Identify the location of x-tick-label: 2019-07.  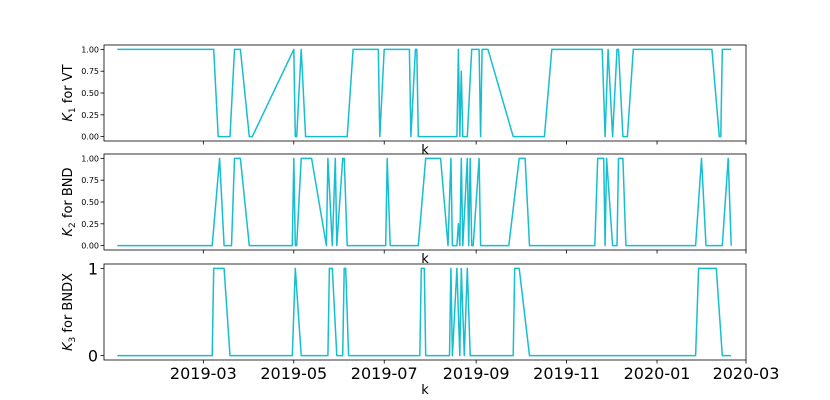
(384, 373).